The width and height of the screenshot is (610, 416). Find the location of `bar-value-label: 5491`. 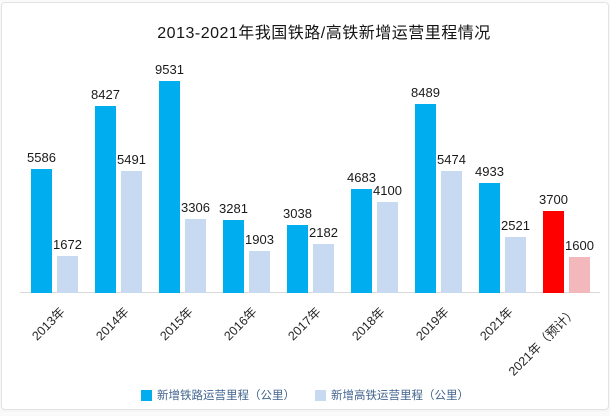

bar-value-label: 5491 is located at coordinates (131, 159).